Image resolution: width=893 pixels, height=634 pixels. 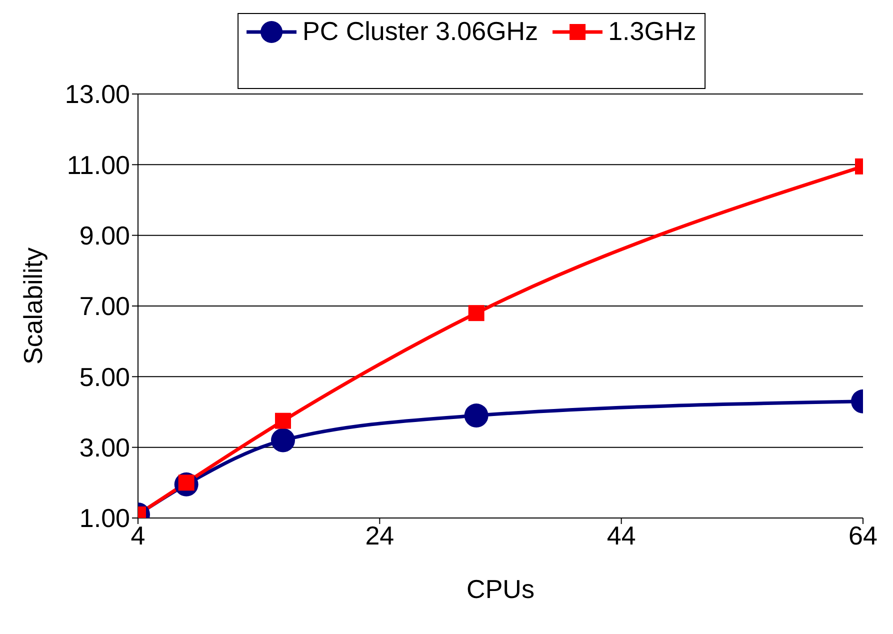 What do you see at coordinates (104, 518) in the screenshot?
I see `y-tick-label: 1.00` at bounding box center [104, 518].